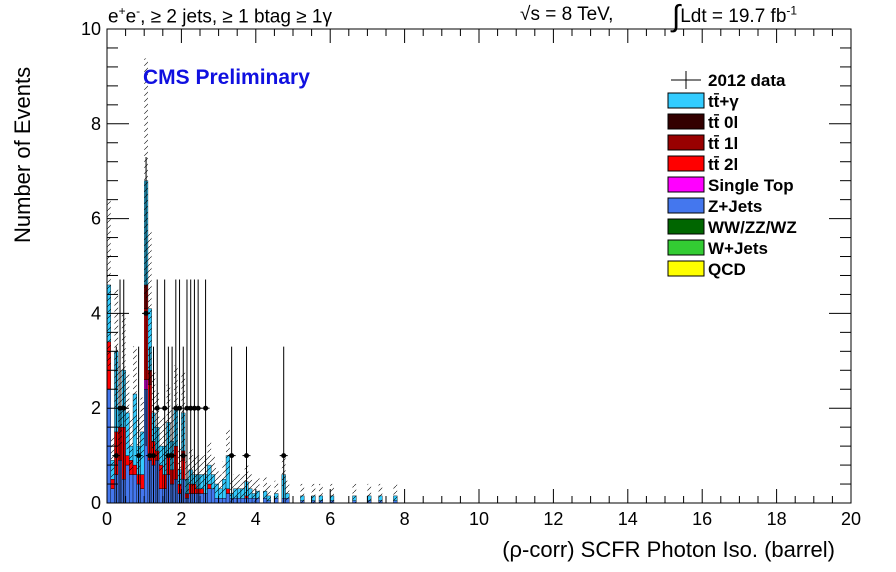  I want to click on channel-title: e+e-, ≥ 2 jets, ≥ 1 btag ≥ 1γ, so click(220, 16).